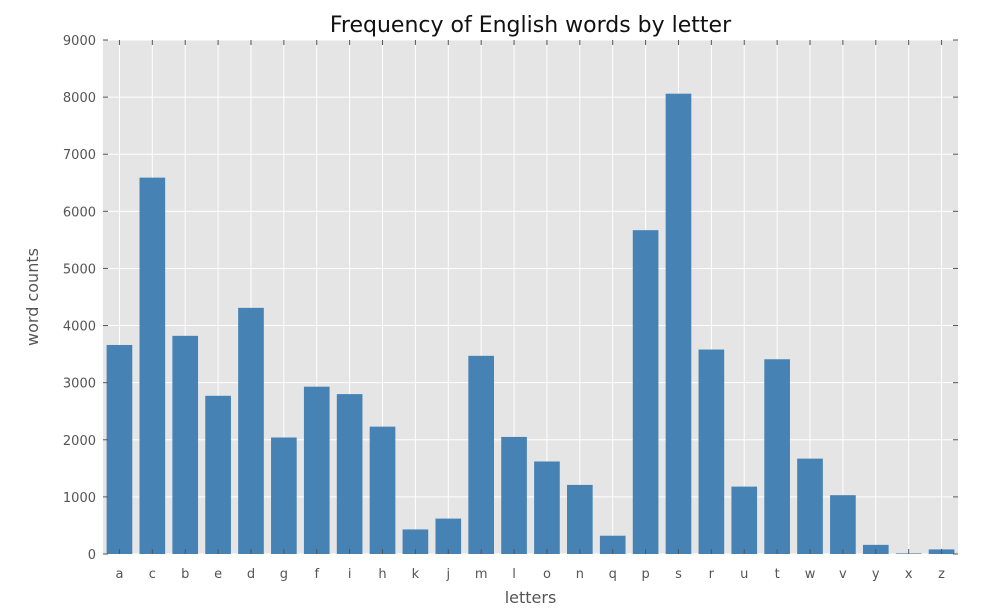  What do you see at coordinates (185, 574) in the screenshot?
I see `x-tick-label: b` at bounding box center [185, 574].